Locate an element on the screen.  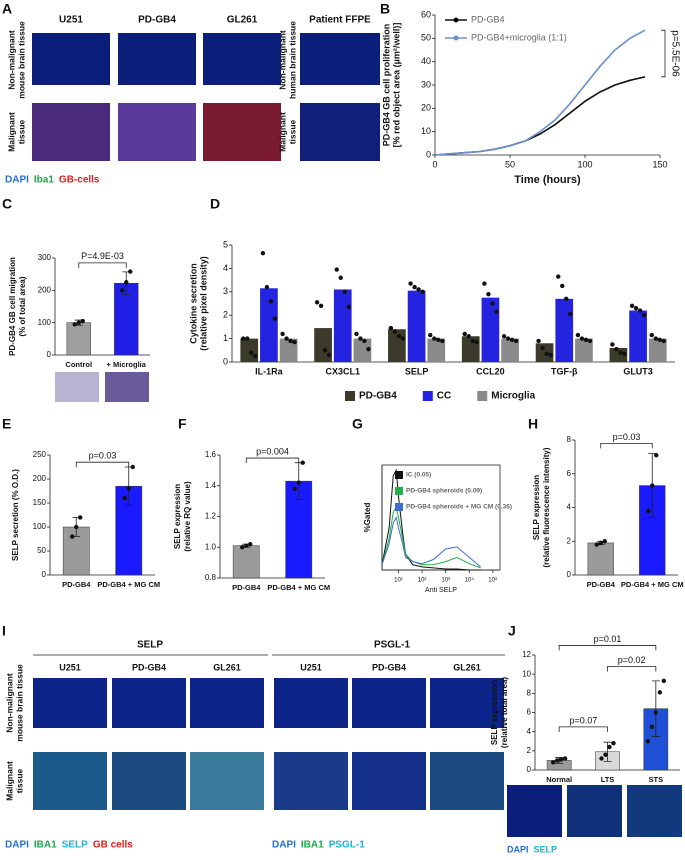
row-label: mouse brain tissue is located at coordinates (21, 60).